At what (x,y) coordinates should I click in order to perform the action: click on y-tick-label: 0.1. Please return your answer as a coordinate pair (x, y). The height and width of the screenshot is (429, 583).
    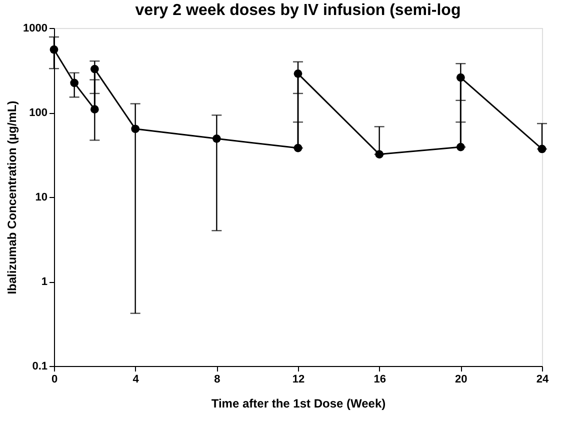
    Looking at the image, I should click on (40, 366).